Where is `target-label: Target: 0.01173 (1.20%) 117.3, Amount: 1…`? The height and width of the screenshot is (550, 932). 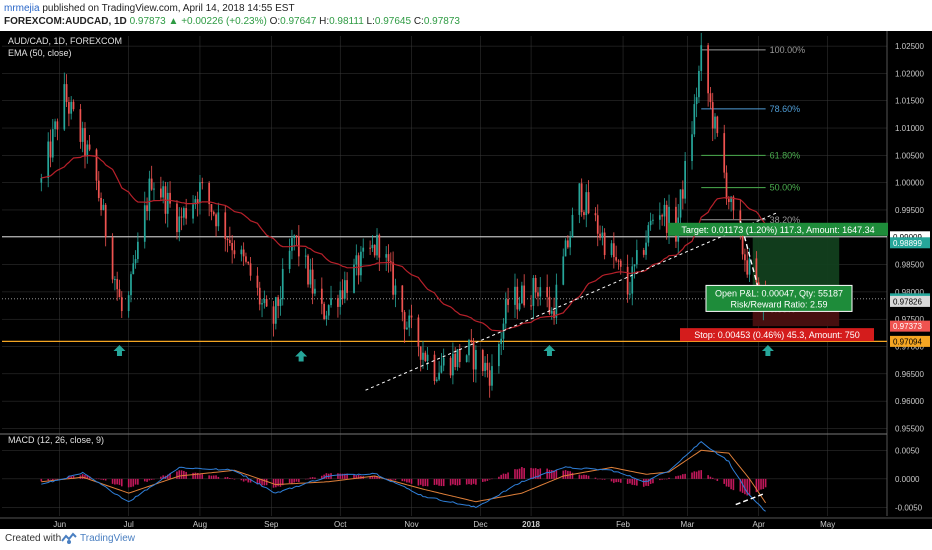
target-label: Target: 0.01173 (1.20%) 117.3, Amount: 1… is located at coordinates (777, 230).